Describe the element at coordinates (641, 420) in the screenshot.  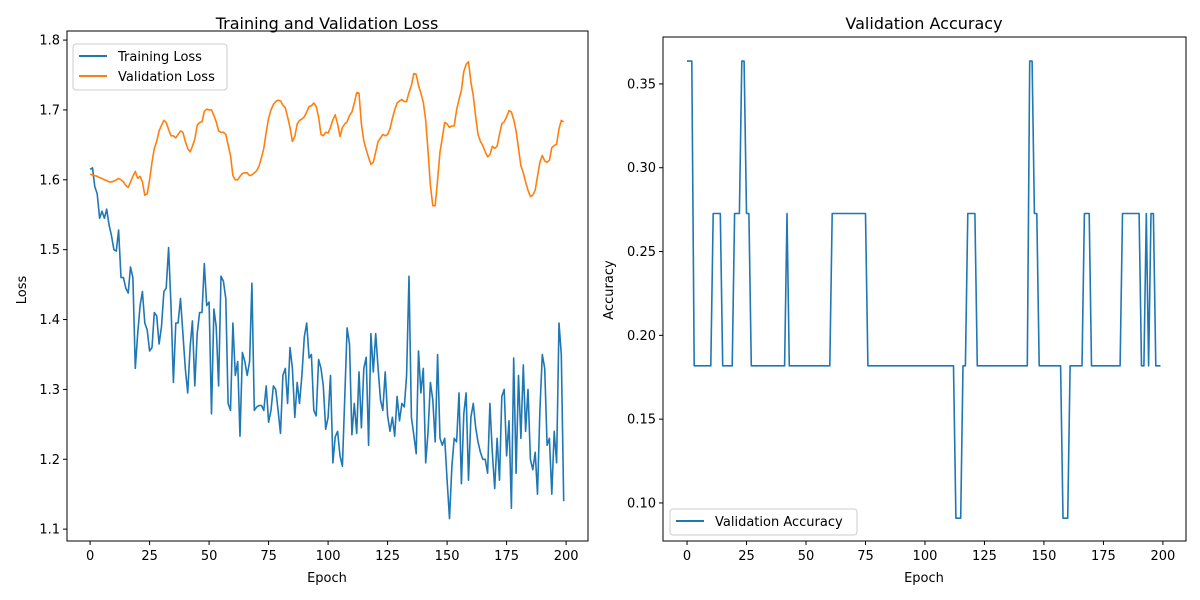
I see `y-tick-label: 0.15` at that location.